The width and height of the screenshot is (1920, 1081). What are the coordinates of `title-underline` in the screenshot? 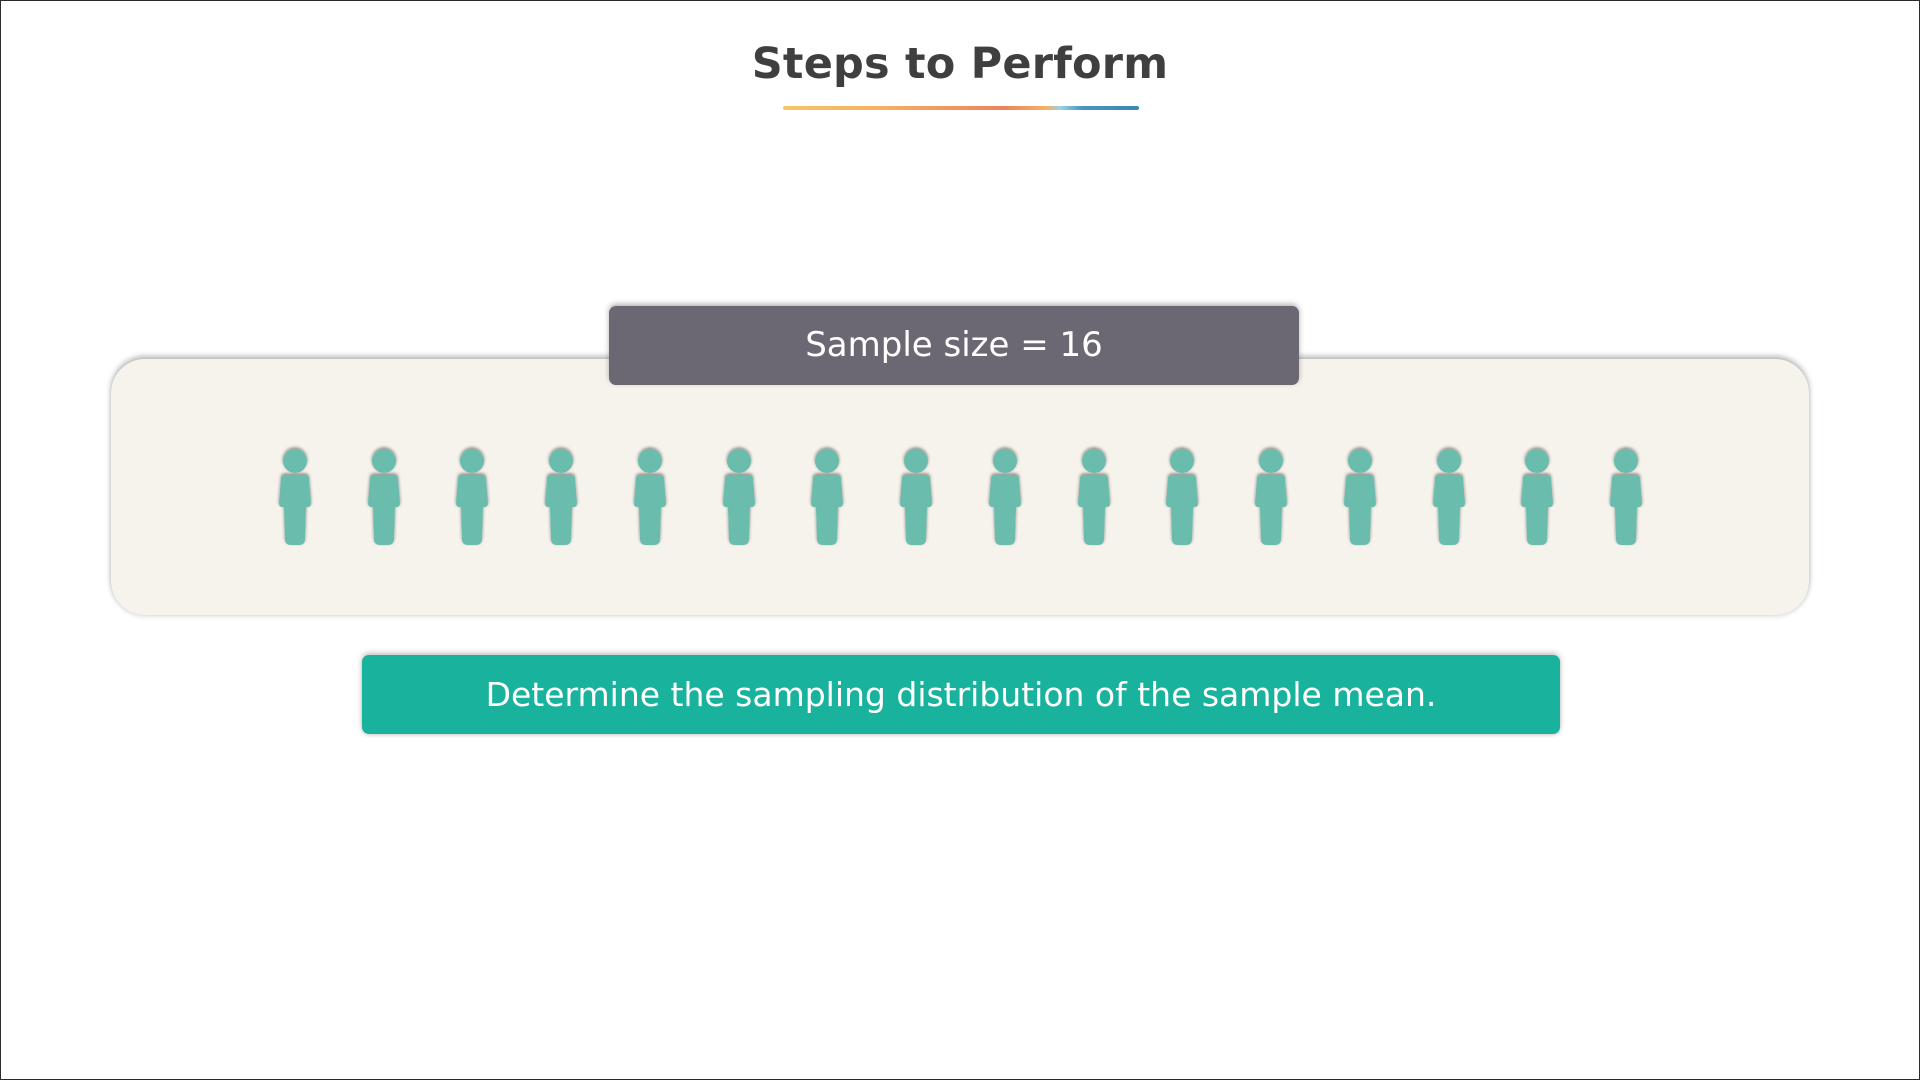 It's located at (961, 108).